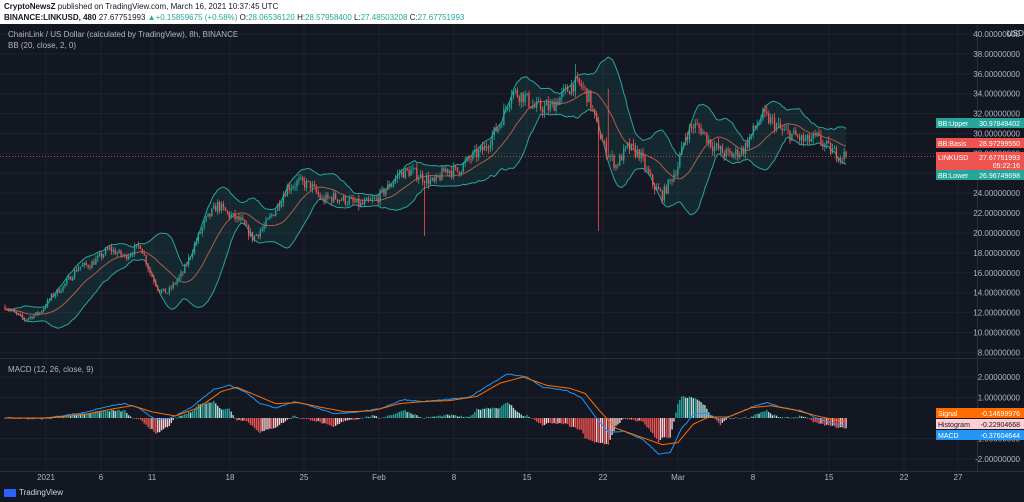  Describe the element at coordinates (30, 6) in the screenshot. I see `publisher-name: CryptoNewsZ` at that location.